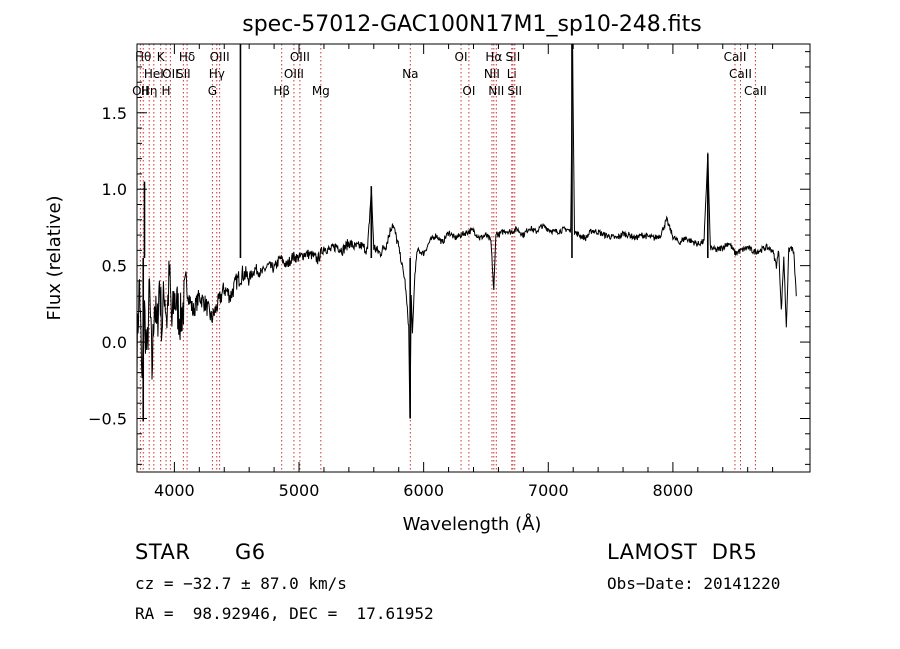 The image size is (900, 649). Describe the element at coordinates (682, 552) in the screenshot. I see `survey-name: LAMOST DR5` at that location.